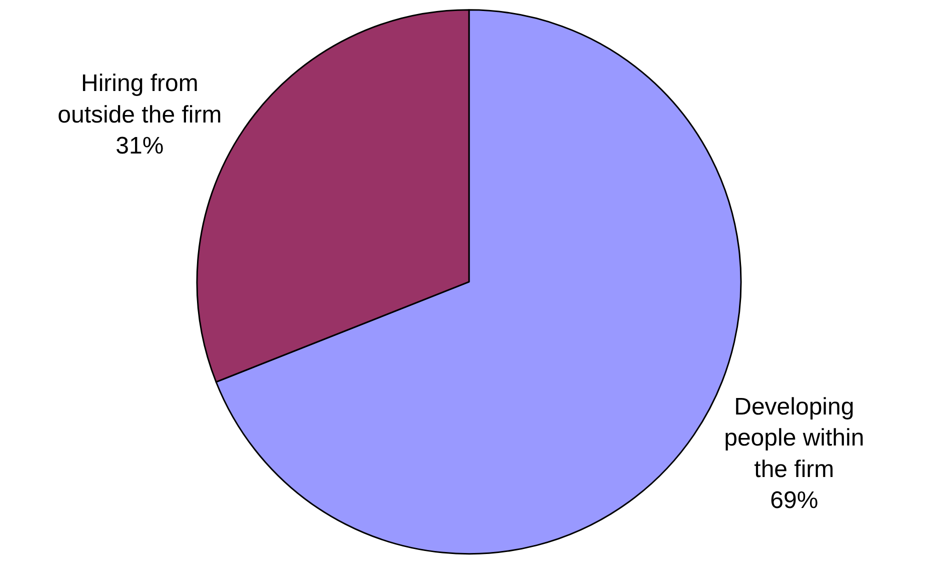 The height and width of the screenshot is (577, 949). I want to click on data-label: 69%, so click(794, 500).